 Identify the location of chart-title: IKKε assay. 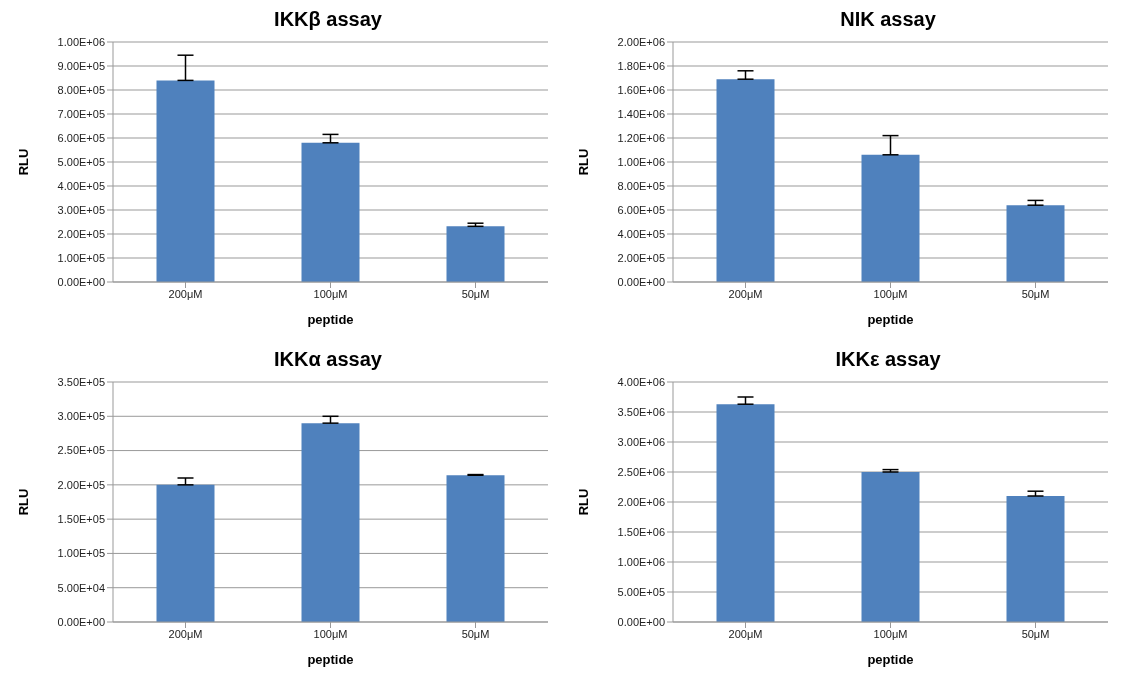
(888, 360).